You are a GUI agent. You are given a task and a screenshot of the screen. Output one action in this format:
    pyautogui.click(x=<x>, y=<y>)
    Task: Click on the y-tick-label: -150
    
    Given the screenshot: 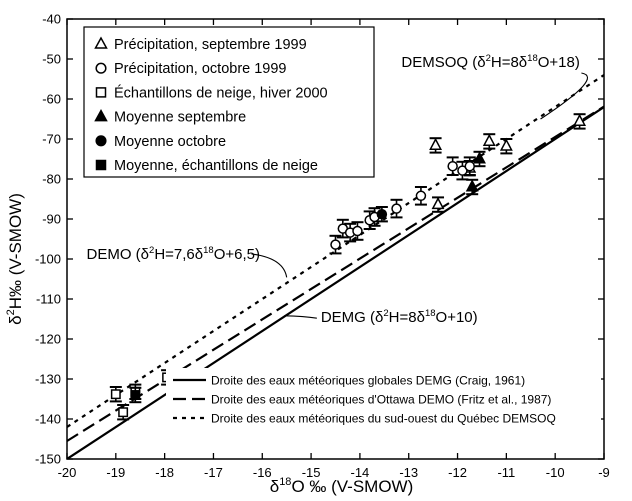 What is the action you would take?
    pyautogui.click(x=48, y=459)
    